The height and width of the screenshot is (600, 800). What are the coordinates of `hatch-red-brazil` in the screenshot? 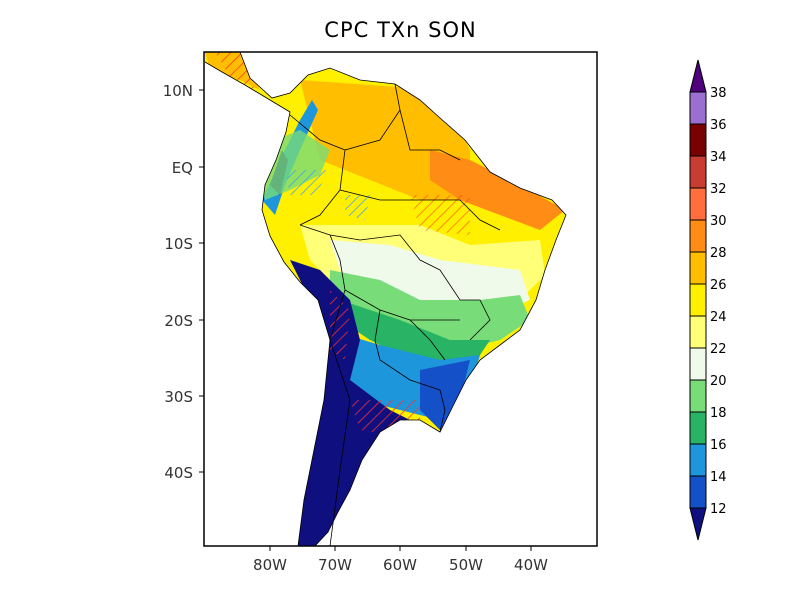 It's located at (440, 215).